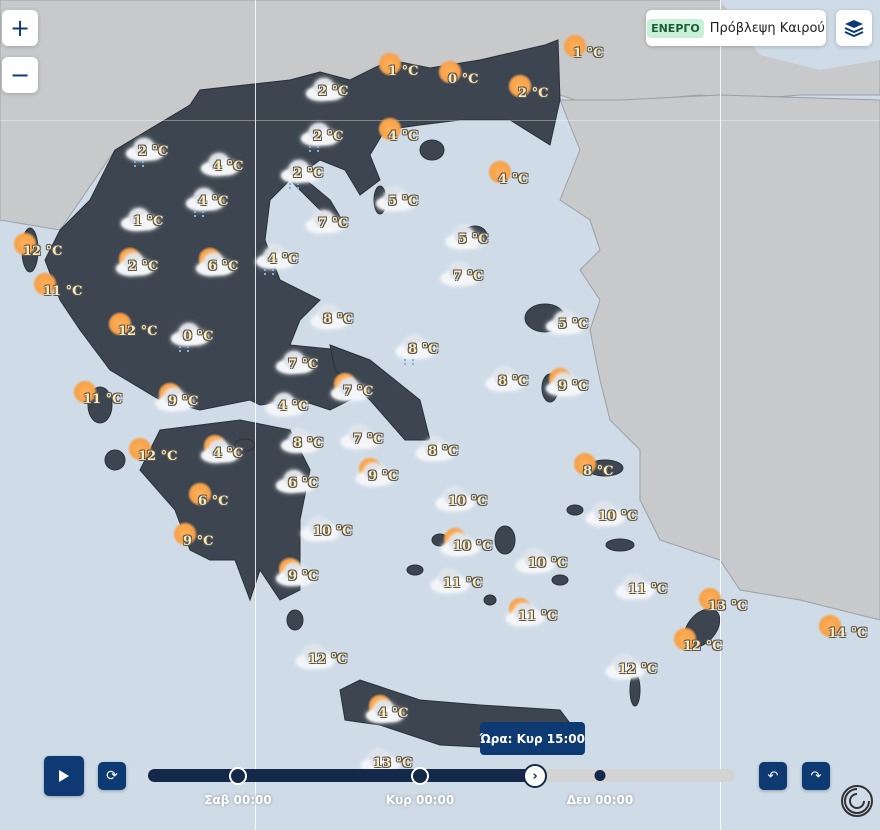 This screenshot has width=880, height=830. Describe the element at coordinates (112, 776) in the screenshot. I see `loop-button: ⟳` at that location.